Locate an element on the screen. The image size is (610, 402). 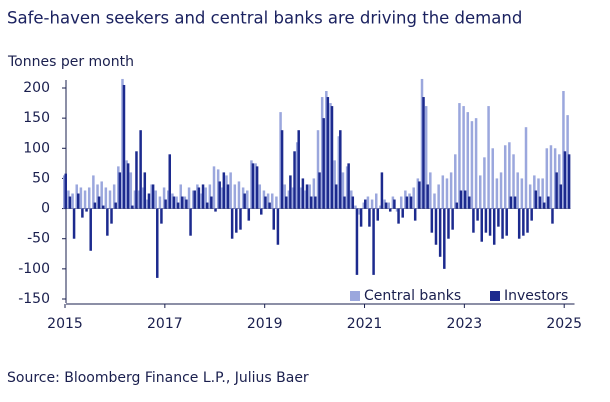
y-tick-label: 50 is located at coordinates (41, 178).